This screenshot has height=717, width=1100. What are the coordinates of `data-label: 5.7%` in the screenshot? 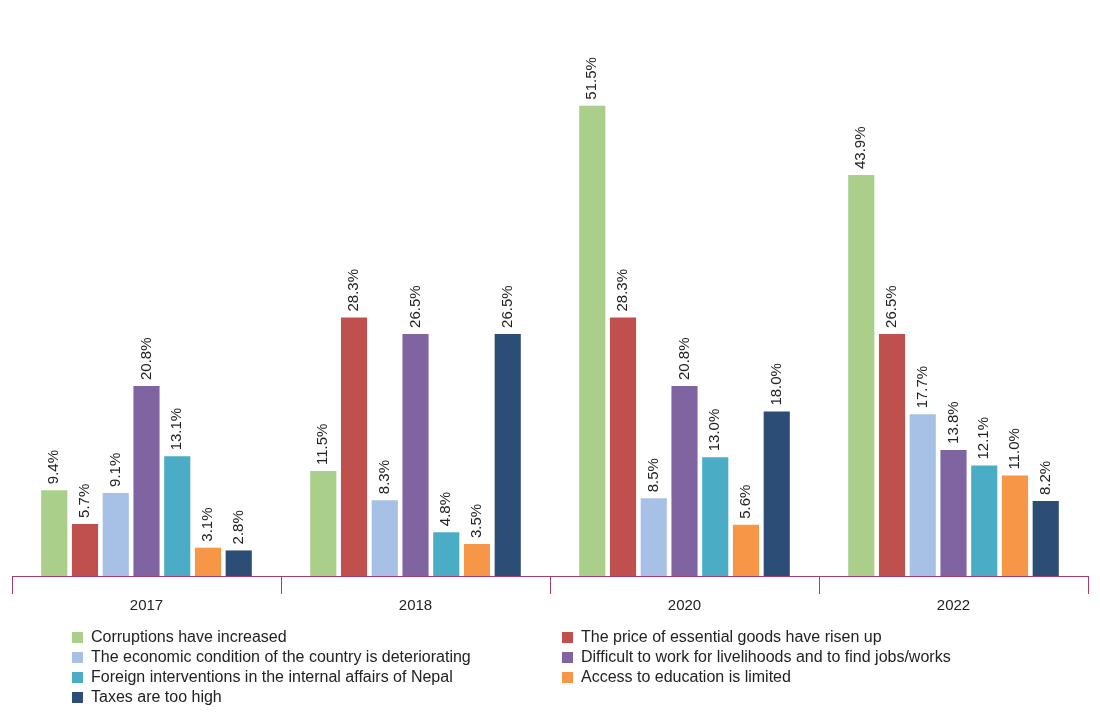 It's located at (84, 500).